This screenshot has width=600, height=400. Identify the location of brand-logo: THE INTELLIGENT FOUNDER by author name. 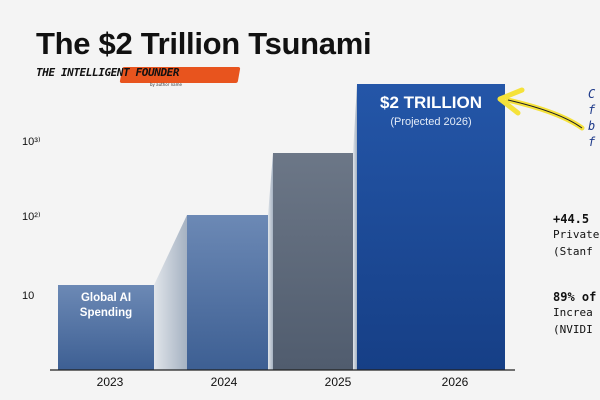
(138, 76).